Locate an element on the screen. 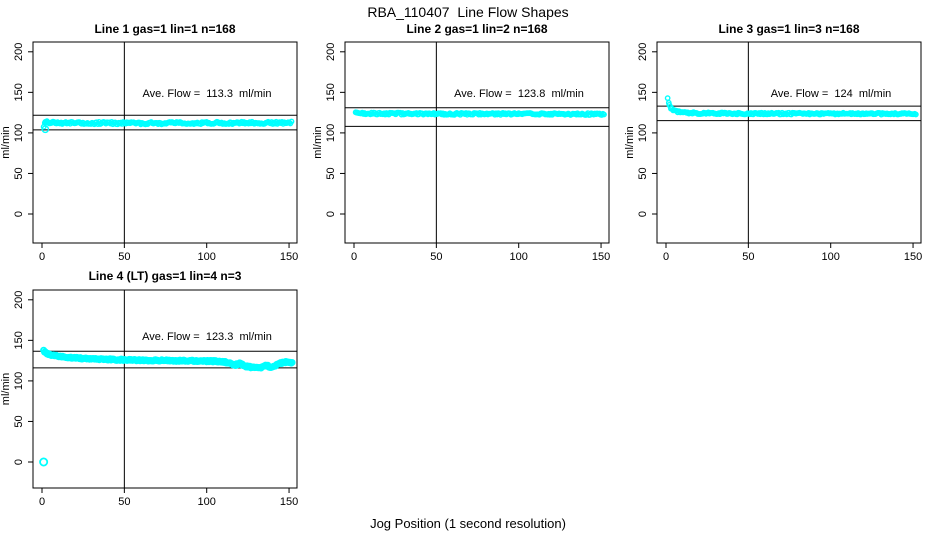 The height and width of the screenshot is (540, 936). main-title: RBA_110407 Line Flow Shapes is located at coordinates (468, 12).